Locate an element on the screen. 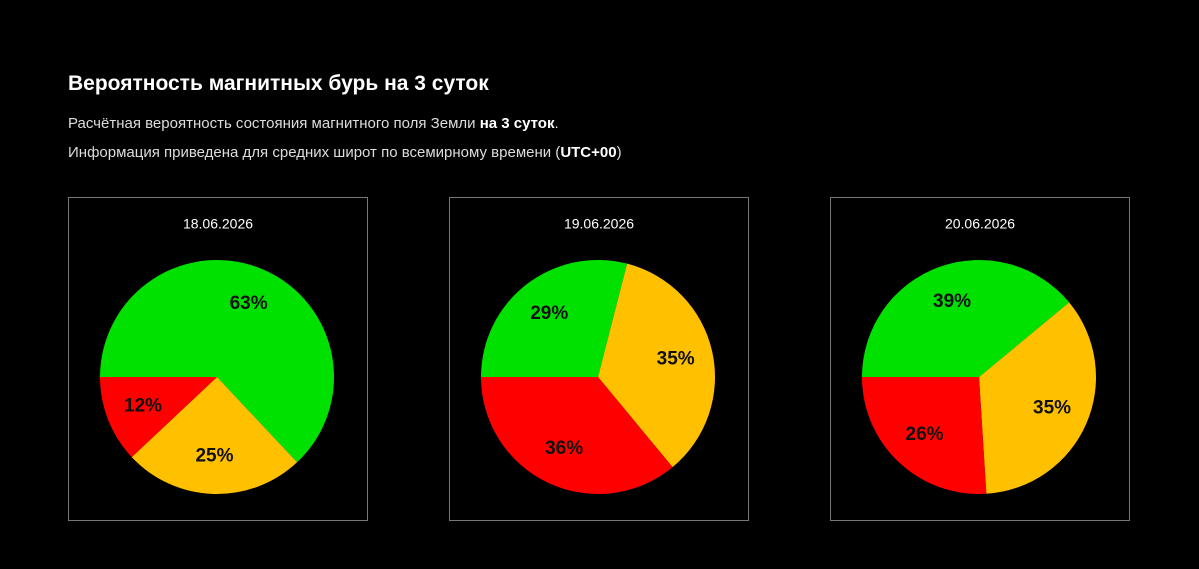  slice-label: 39% is located at coordinates (952, 301).